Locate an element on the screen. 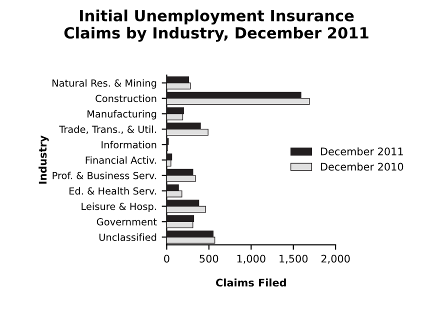 This screenshot has height=320, width=433. y-tick-label: Prof. & Business Serv. is located at coordinates (104, 176).